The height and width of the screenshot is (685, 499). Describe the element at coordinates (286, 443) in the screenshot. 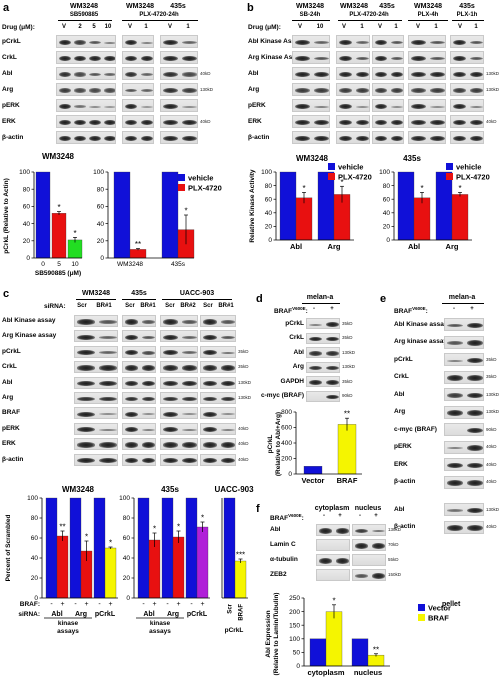

I see `y-tick-label: 400` at that location.